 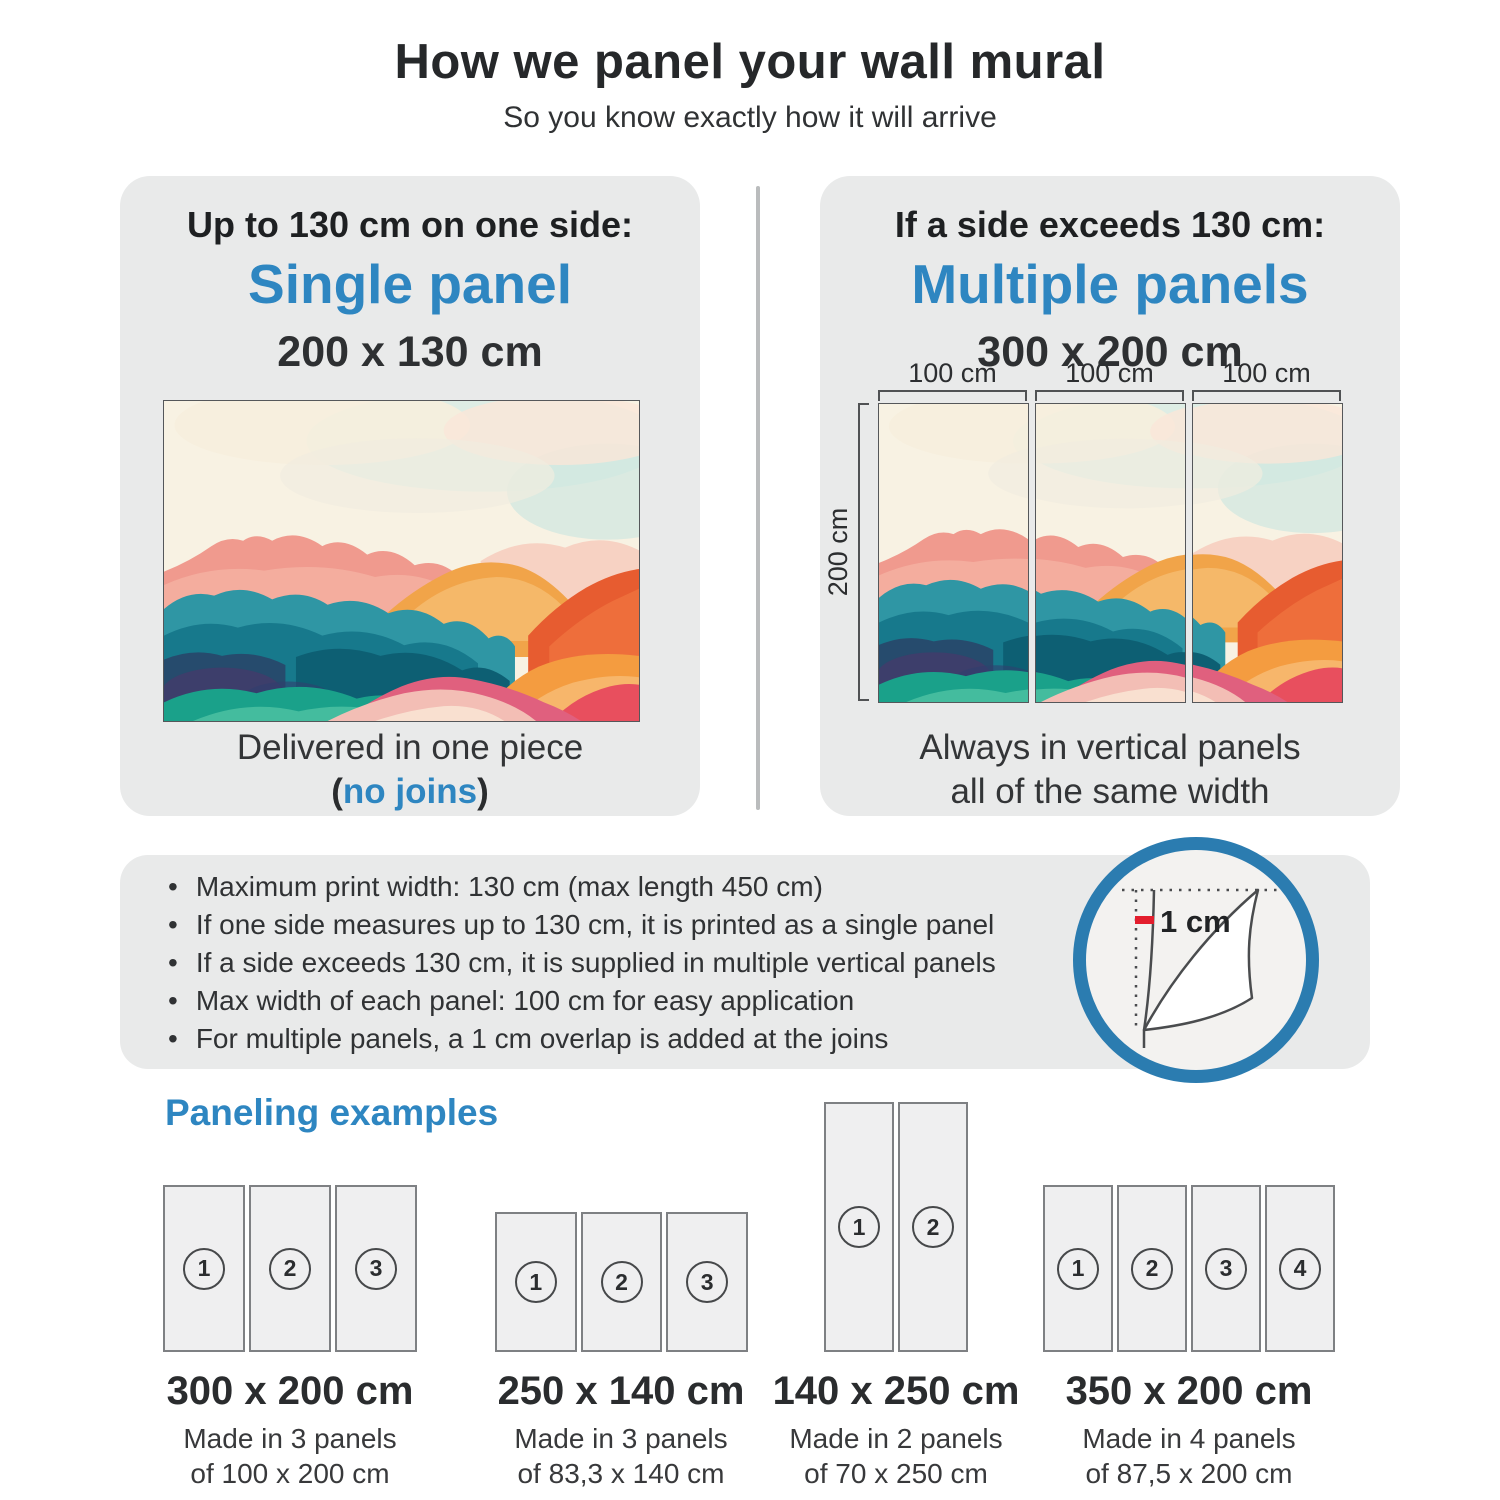 What do you see at coordinates (410, 224) in the screenshot?
I see `single-panel-condition: Up to 130 cm on one side:` at bounding box center [410, 224].